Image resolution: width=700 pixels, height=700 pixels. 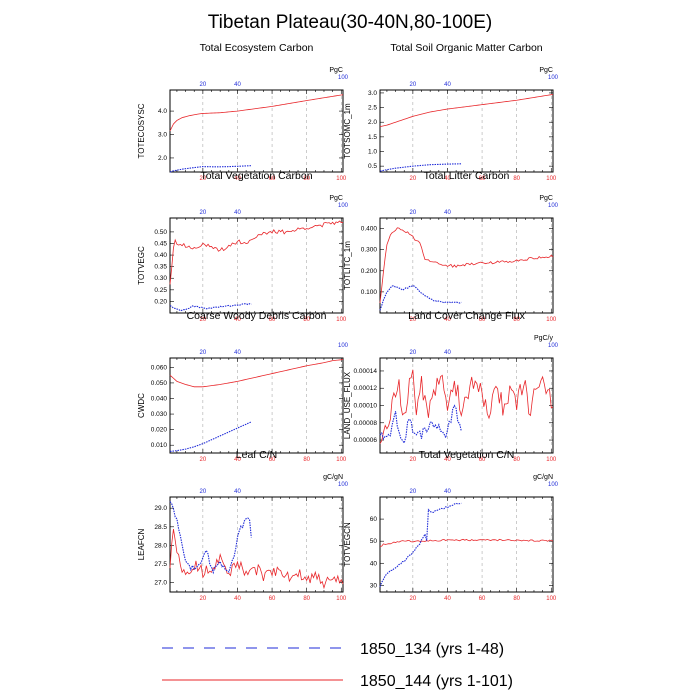 I want to click on panel-title: Total Litter Carbon, so click(x=467, y=176).